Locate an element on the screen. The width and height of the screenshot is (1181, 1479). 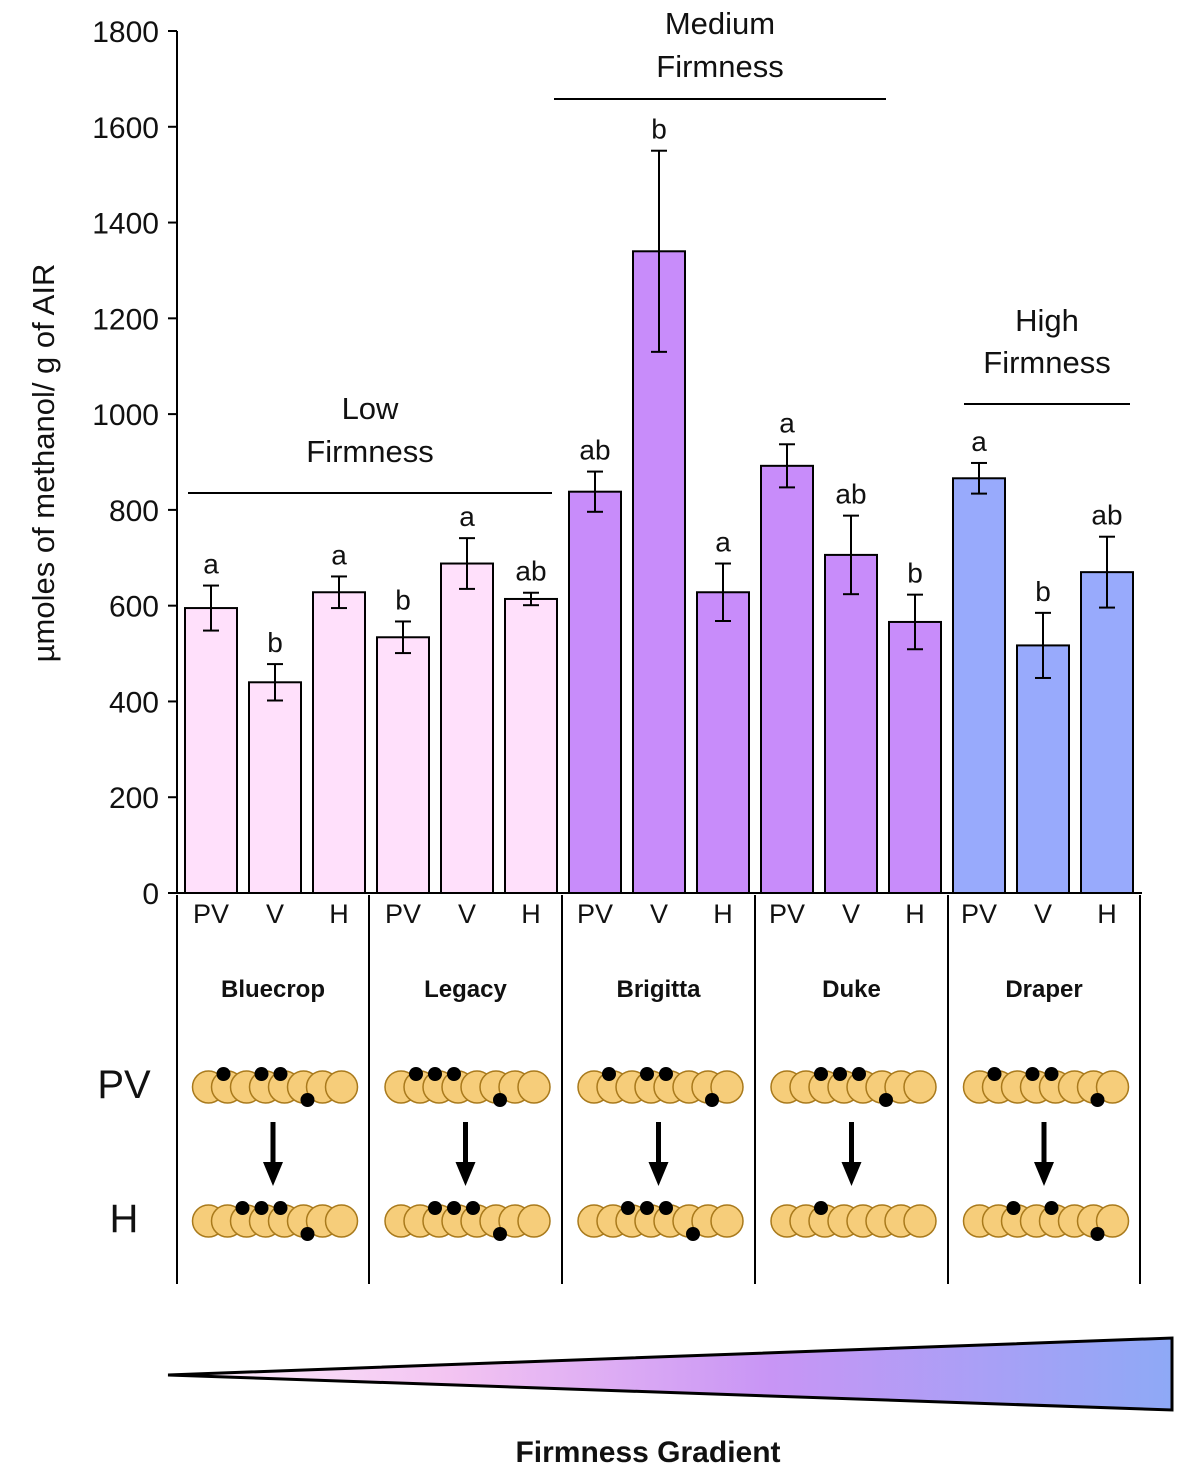
y-tick-label: 1000 is located at coordinates (125, 415).